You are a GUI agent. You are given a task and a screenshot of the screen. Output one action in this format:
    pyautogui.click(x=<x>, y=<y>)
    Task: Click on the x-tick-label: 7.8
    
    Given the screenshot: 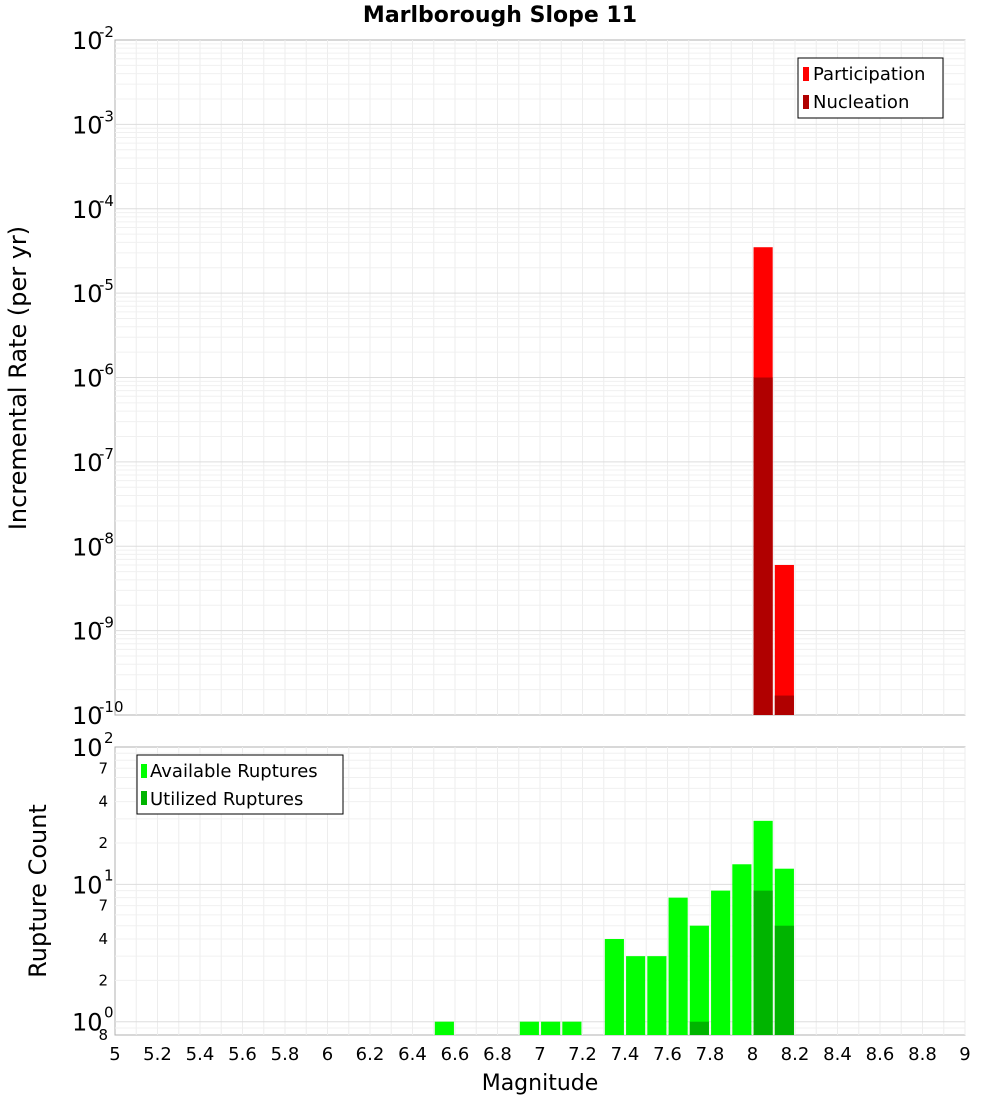 What is the action you would take?
    pyautogui.click(x=710, y=1054)
    